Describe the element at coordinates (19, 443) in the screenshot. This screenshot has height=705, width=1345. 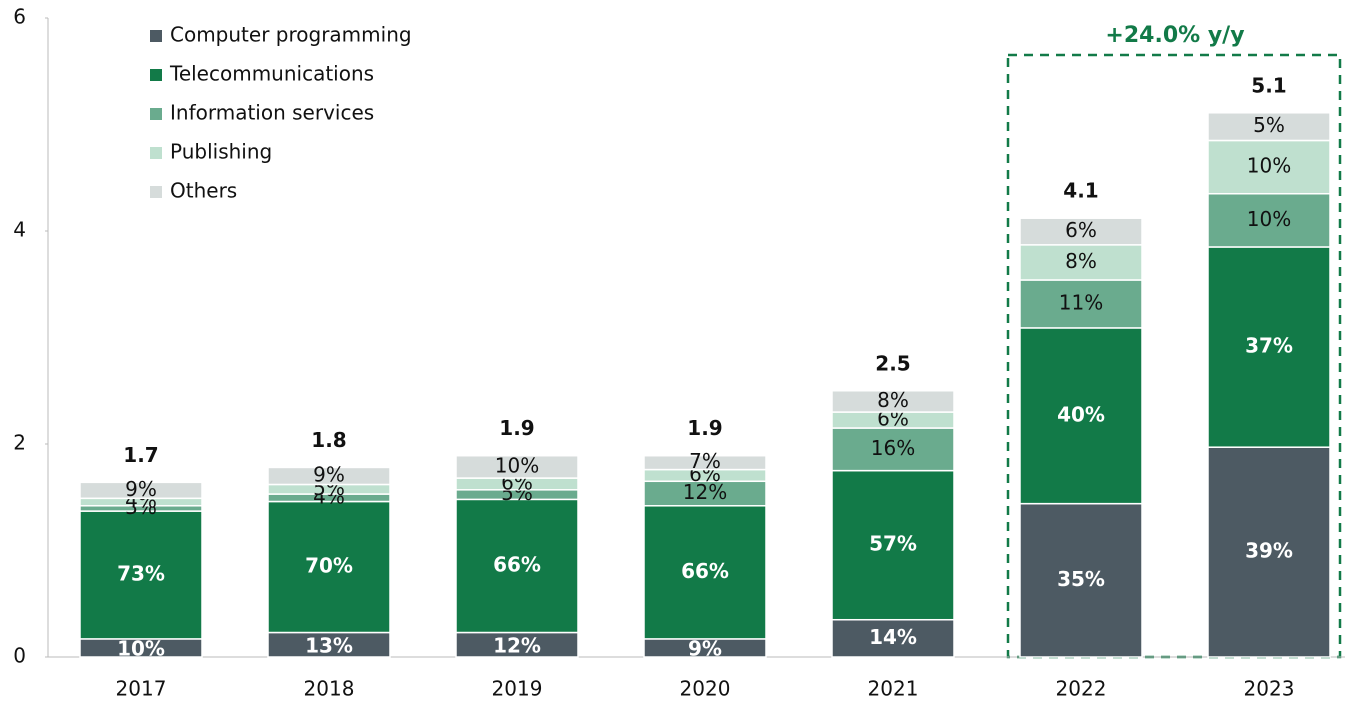
I see `y-tick-label: 2` at that location.